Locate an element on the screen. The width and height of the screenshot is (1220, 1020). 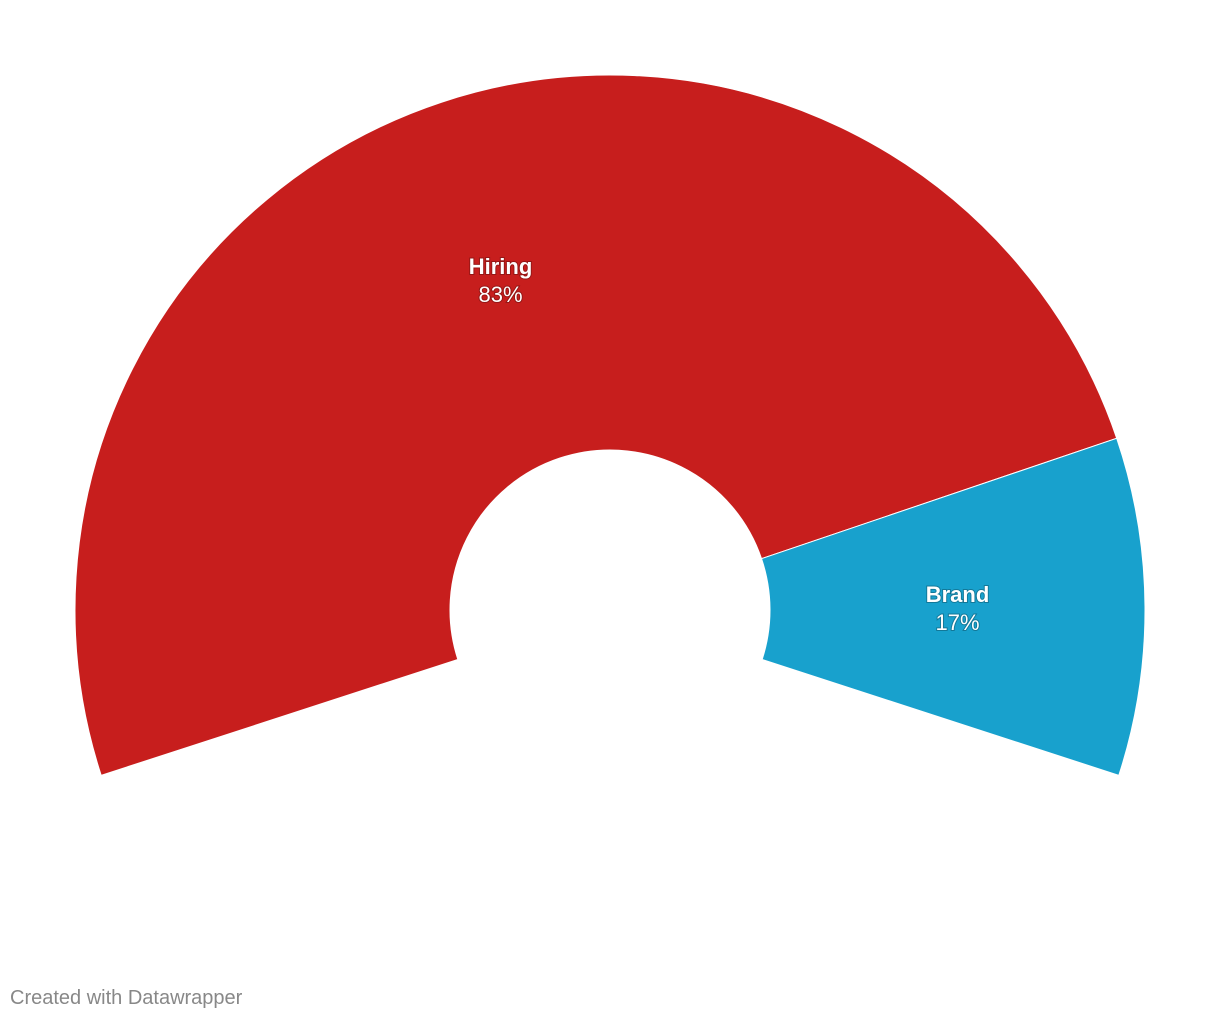
slice-label: Hiring is located at coordinates (501, 266).